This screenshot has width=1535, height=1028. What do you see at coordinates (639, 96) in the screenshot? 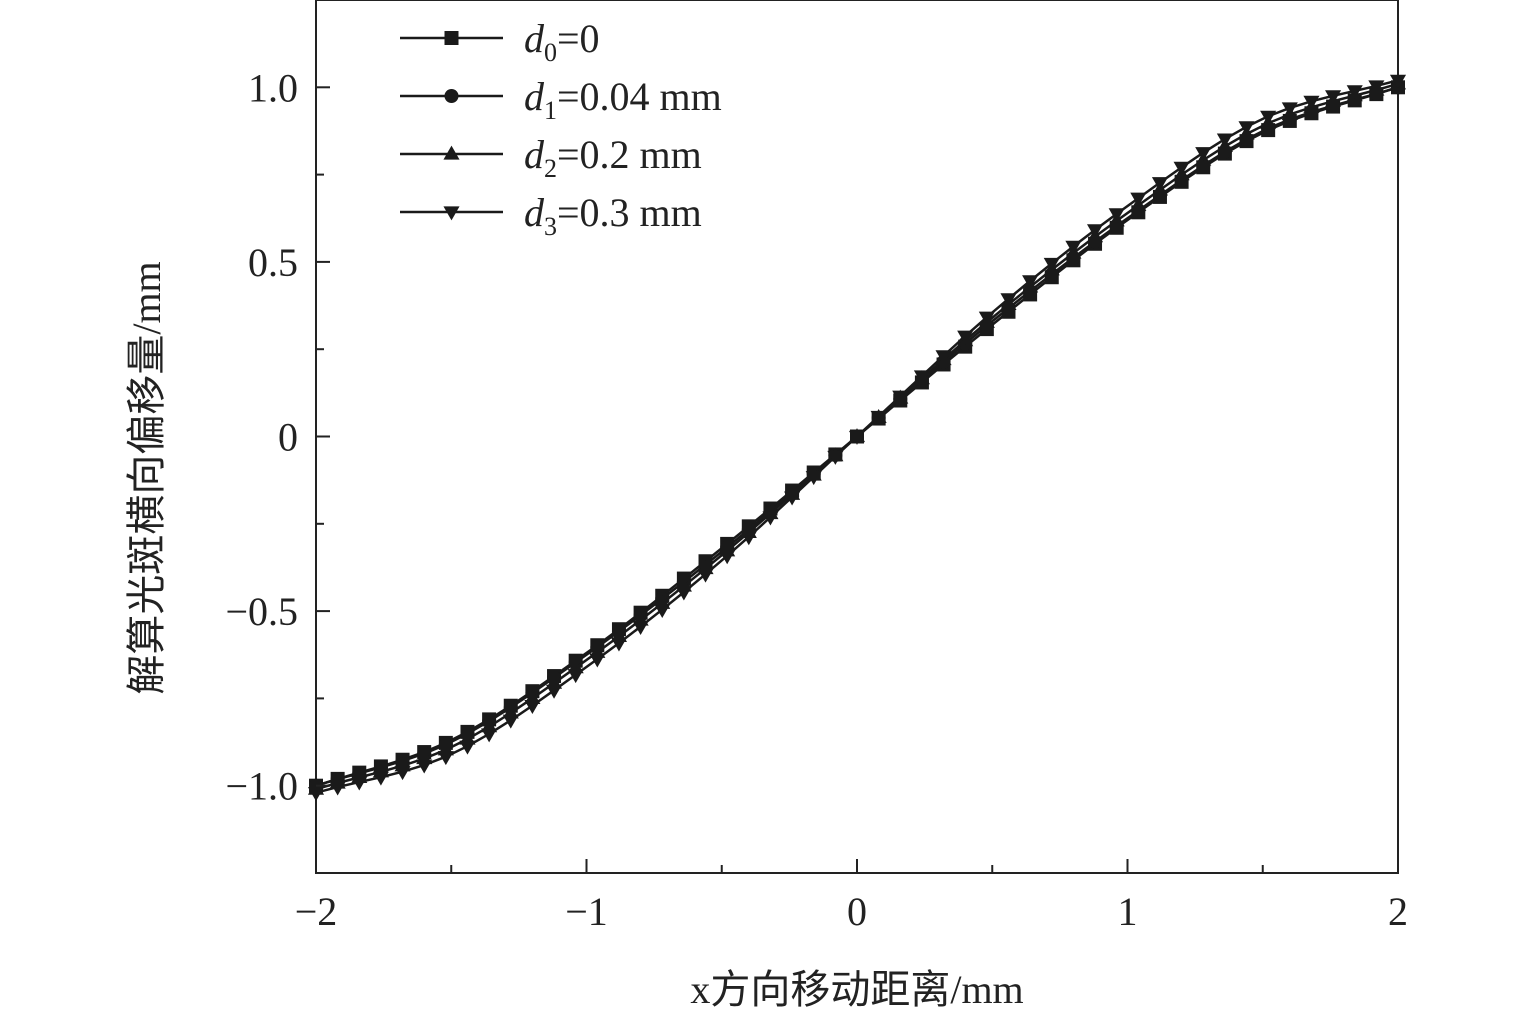
I see `legend-label-value: =0.04 mm` at bounding box center [639, 96].